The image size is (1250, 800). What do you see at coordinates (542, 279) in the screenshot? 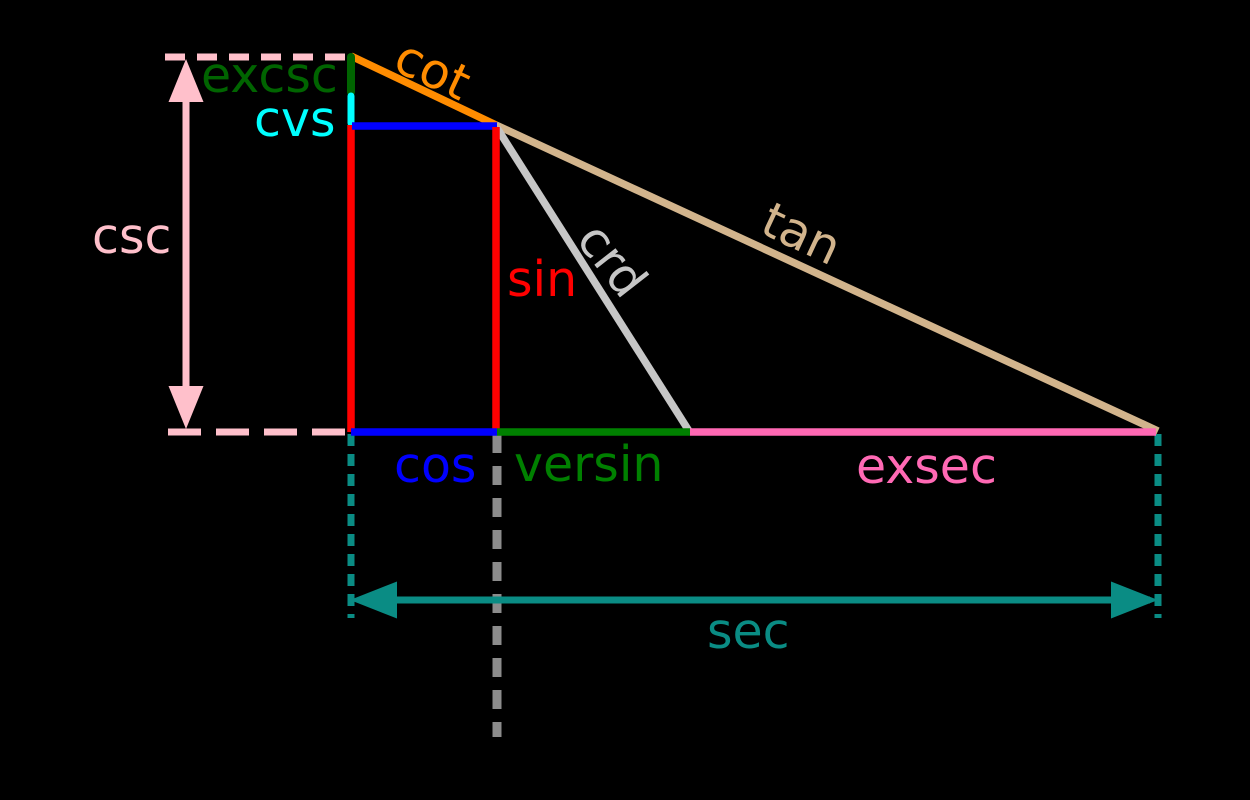
I see `sin-label: sin` at bounding box center [542, 279].